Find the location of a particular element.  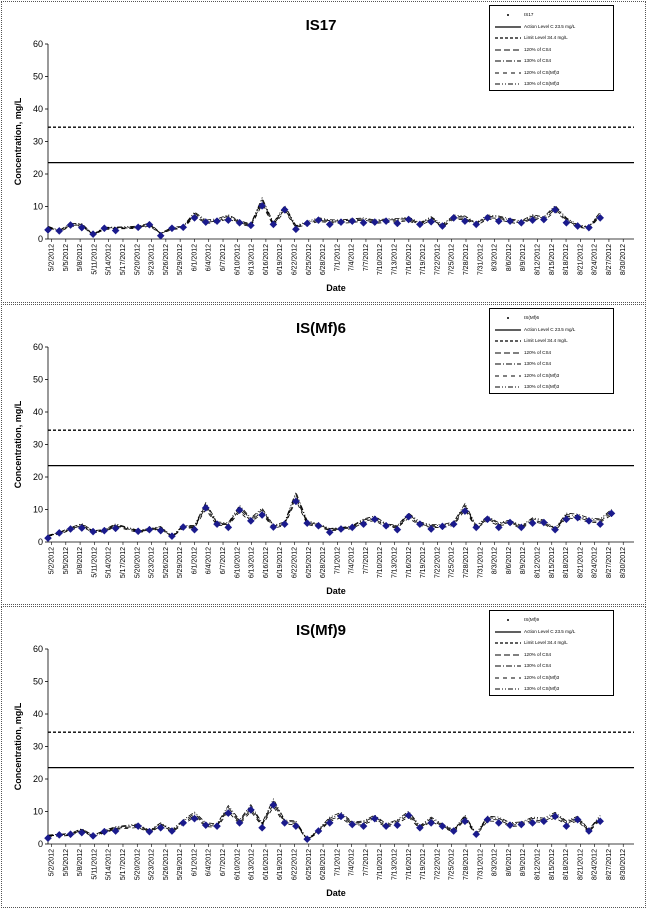

x-tick-label: 5/11/2012 is located at coordinates (94, 864).